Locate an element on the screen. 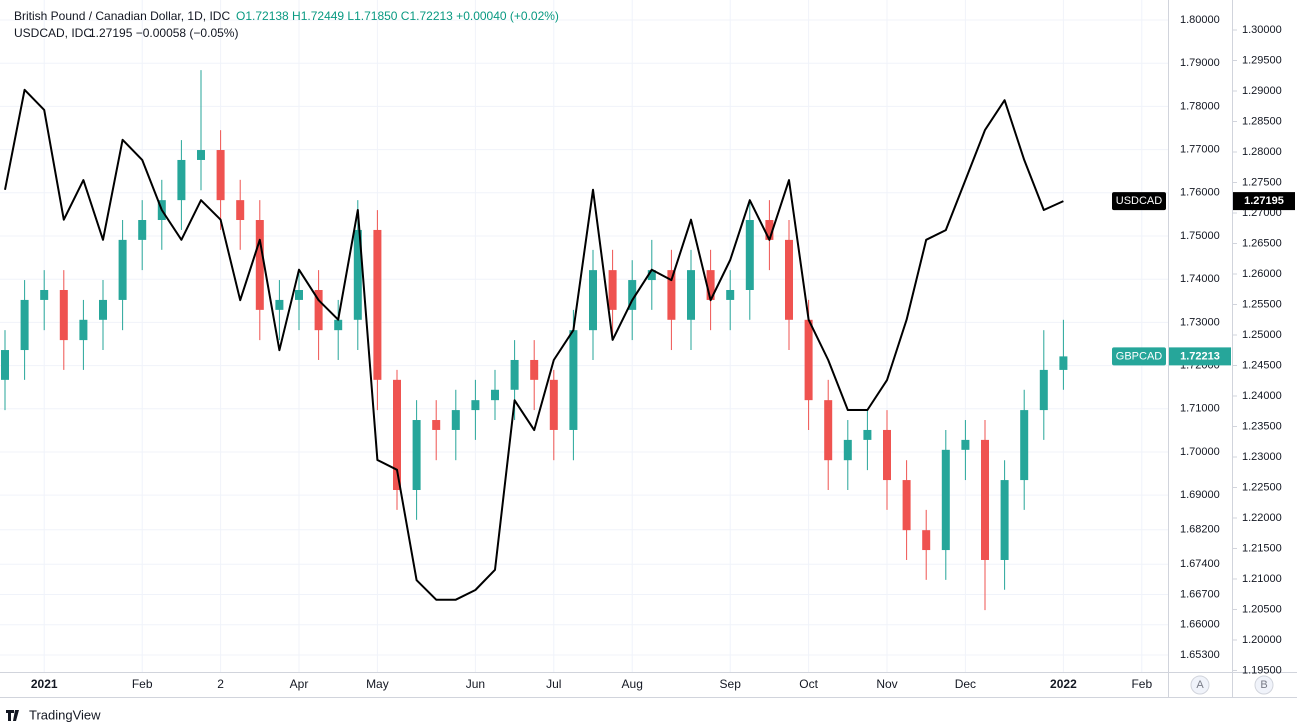  y2-tick-label: 1.25000 is located at coordinates (1262, 335).